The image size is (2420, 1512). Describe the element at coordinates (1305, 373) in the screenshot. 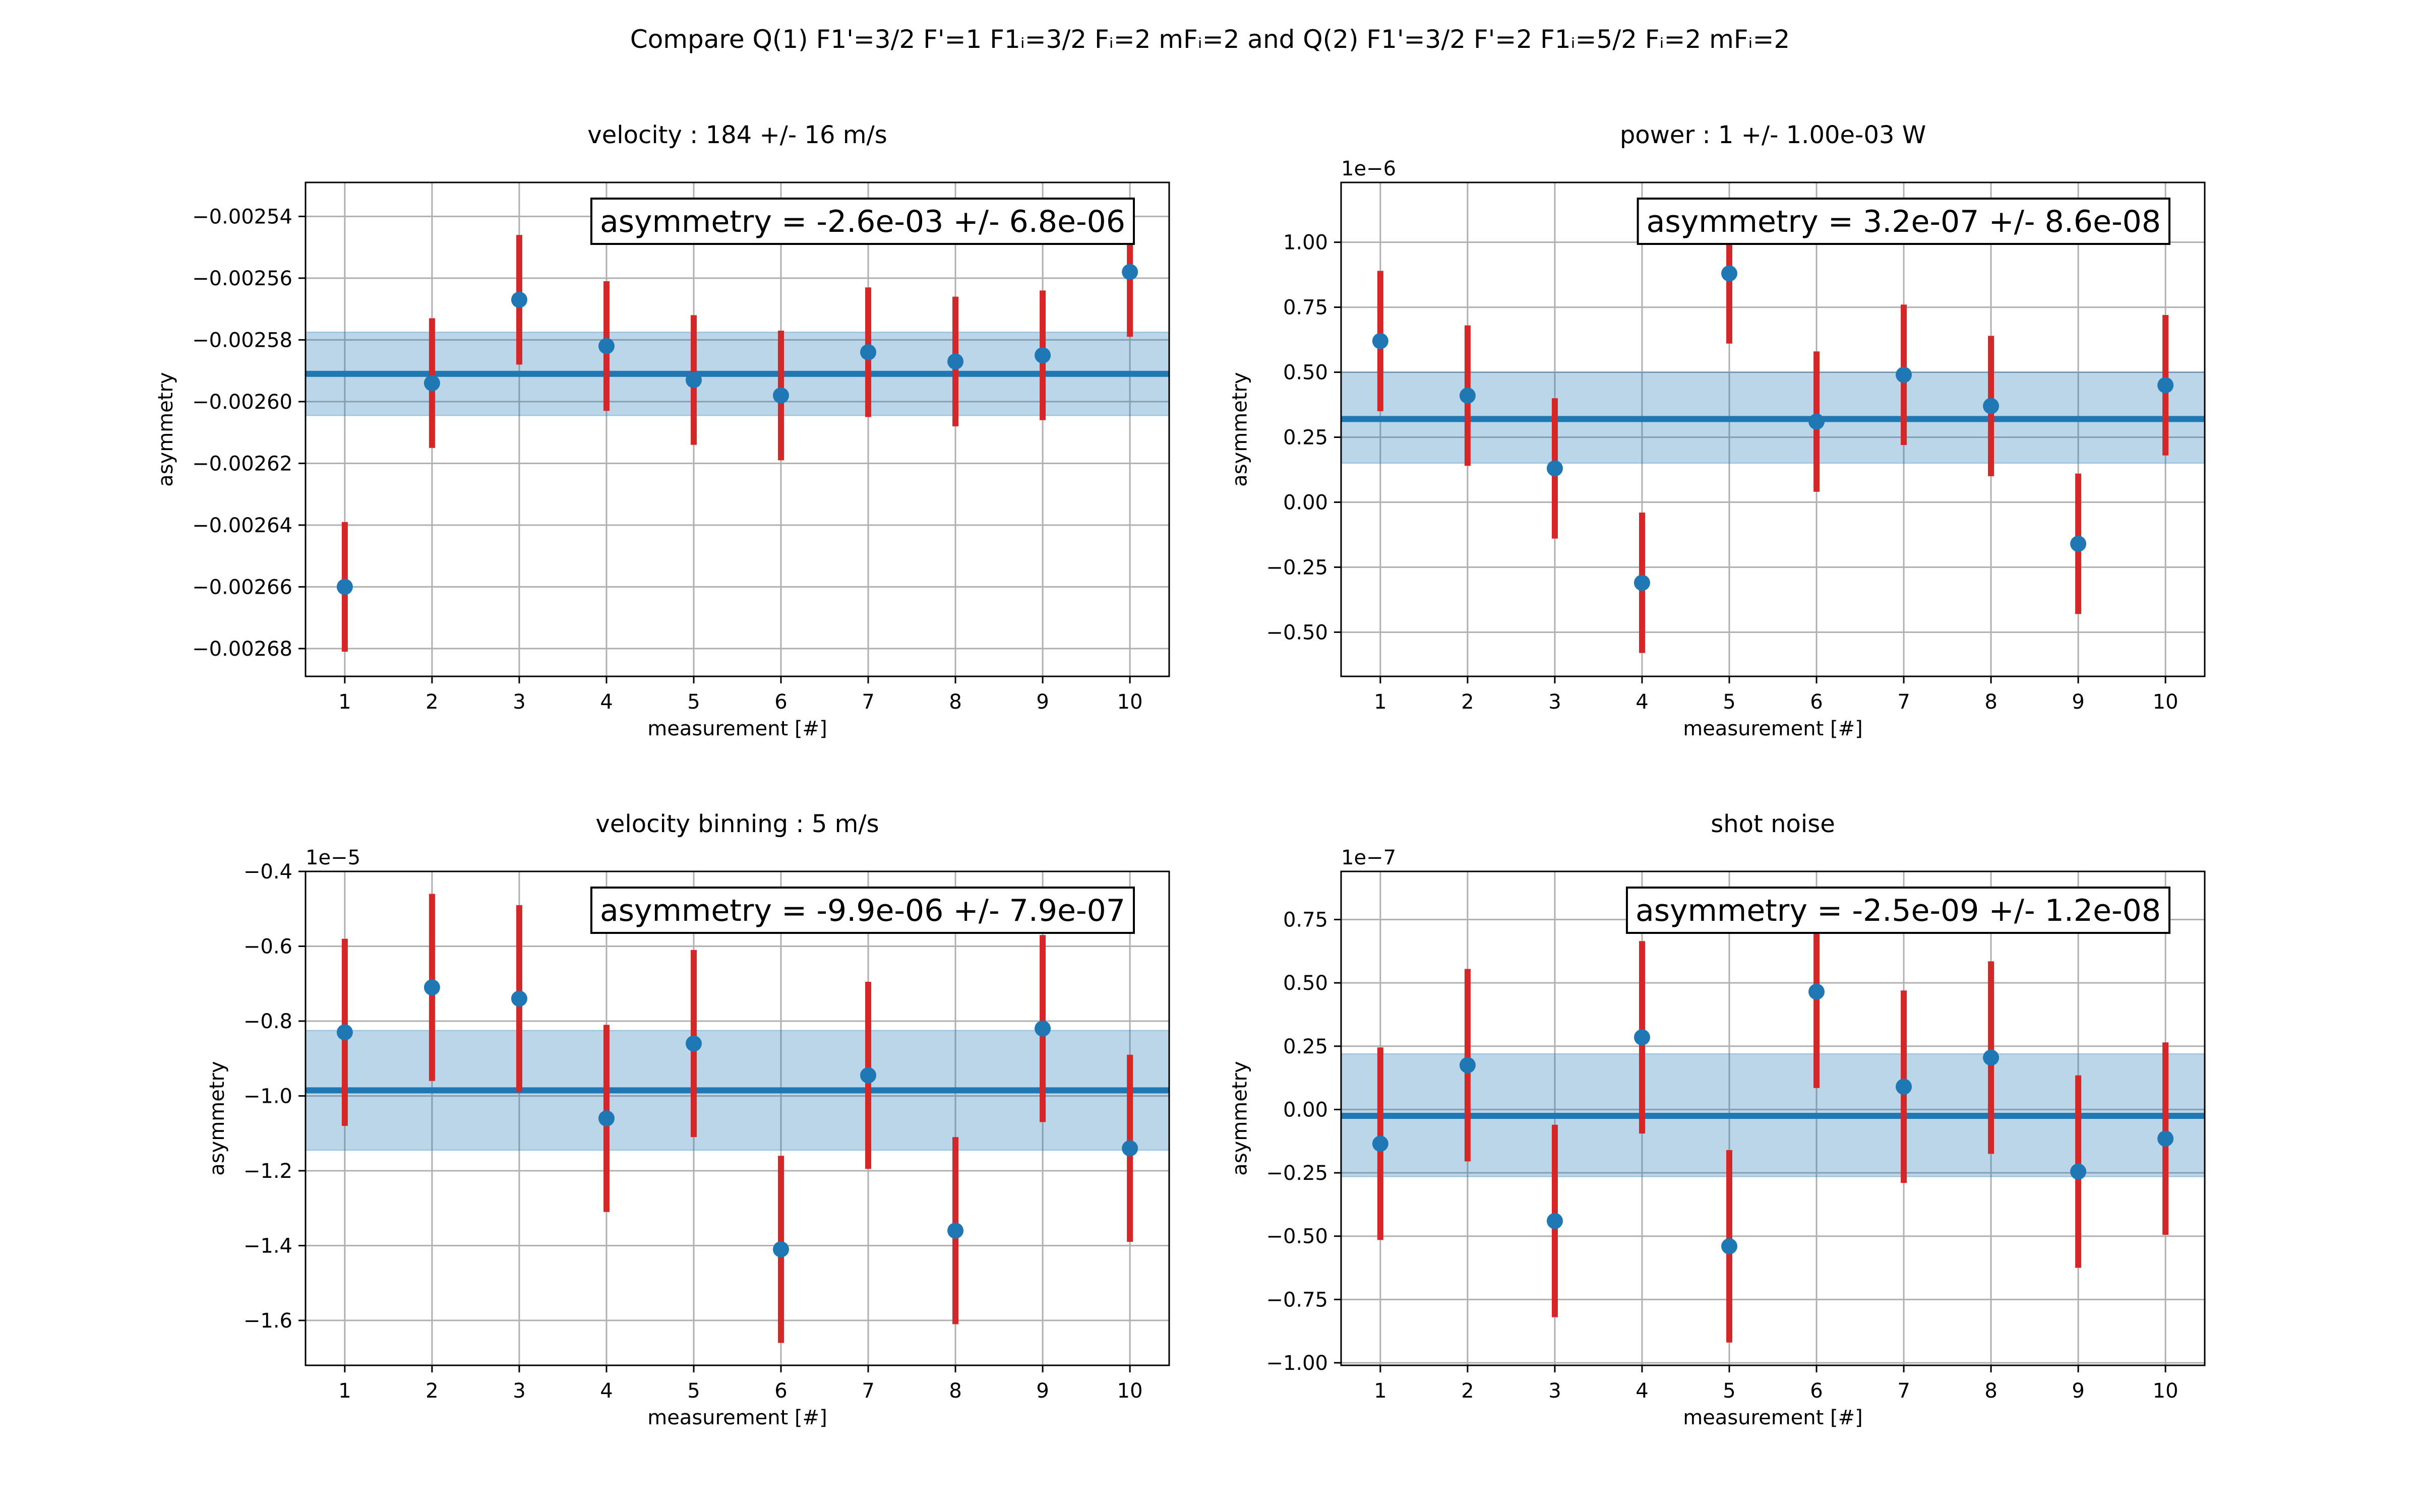

I see `y-tick-label: 0.50` at that location.